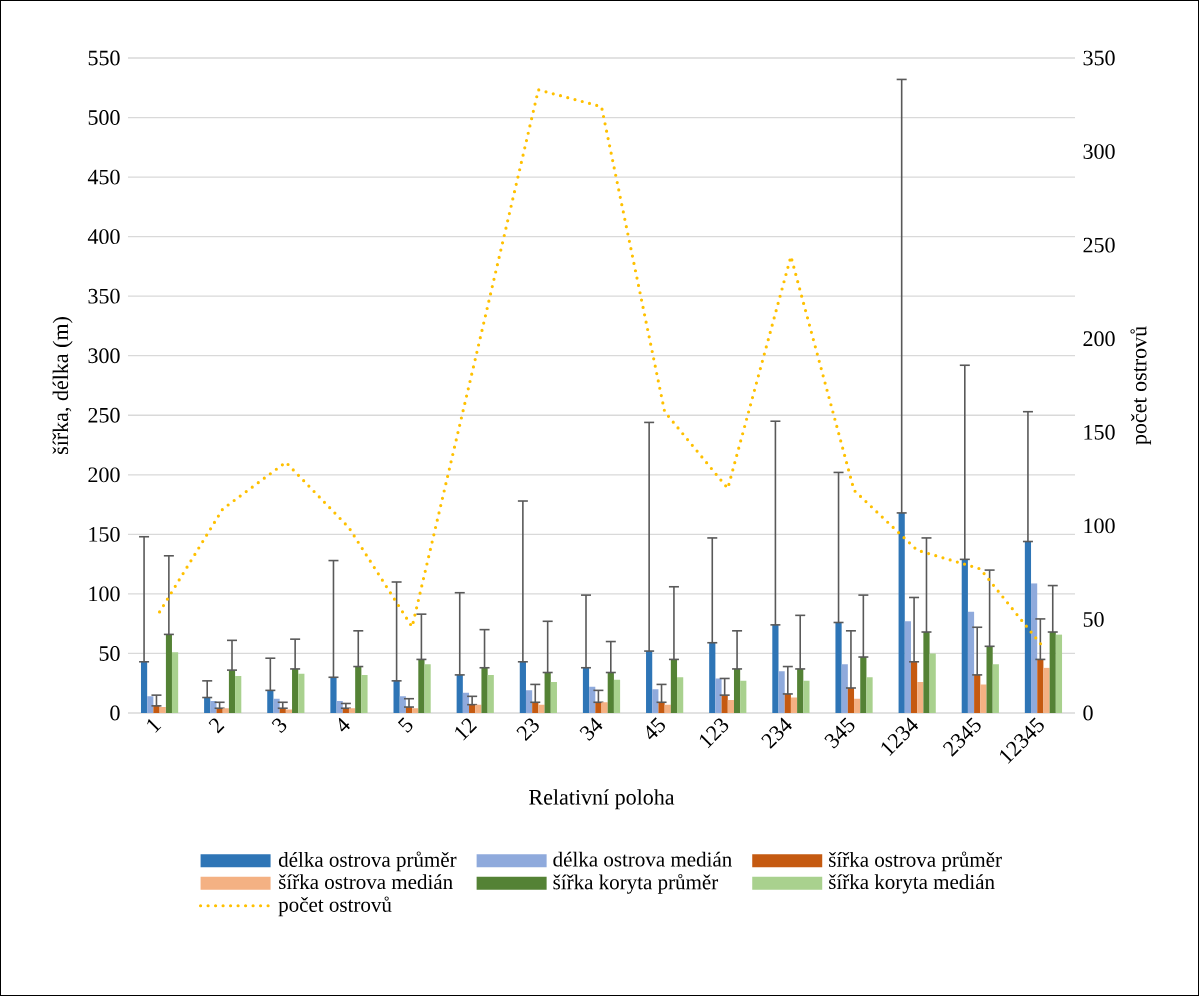  Describe the element at coordinates (279, 725) in the screenshot. I see `x-tick-label: 3` at that location.